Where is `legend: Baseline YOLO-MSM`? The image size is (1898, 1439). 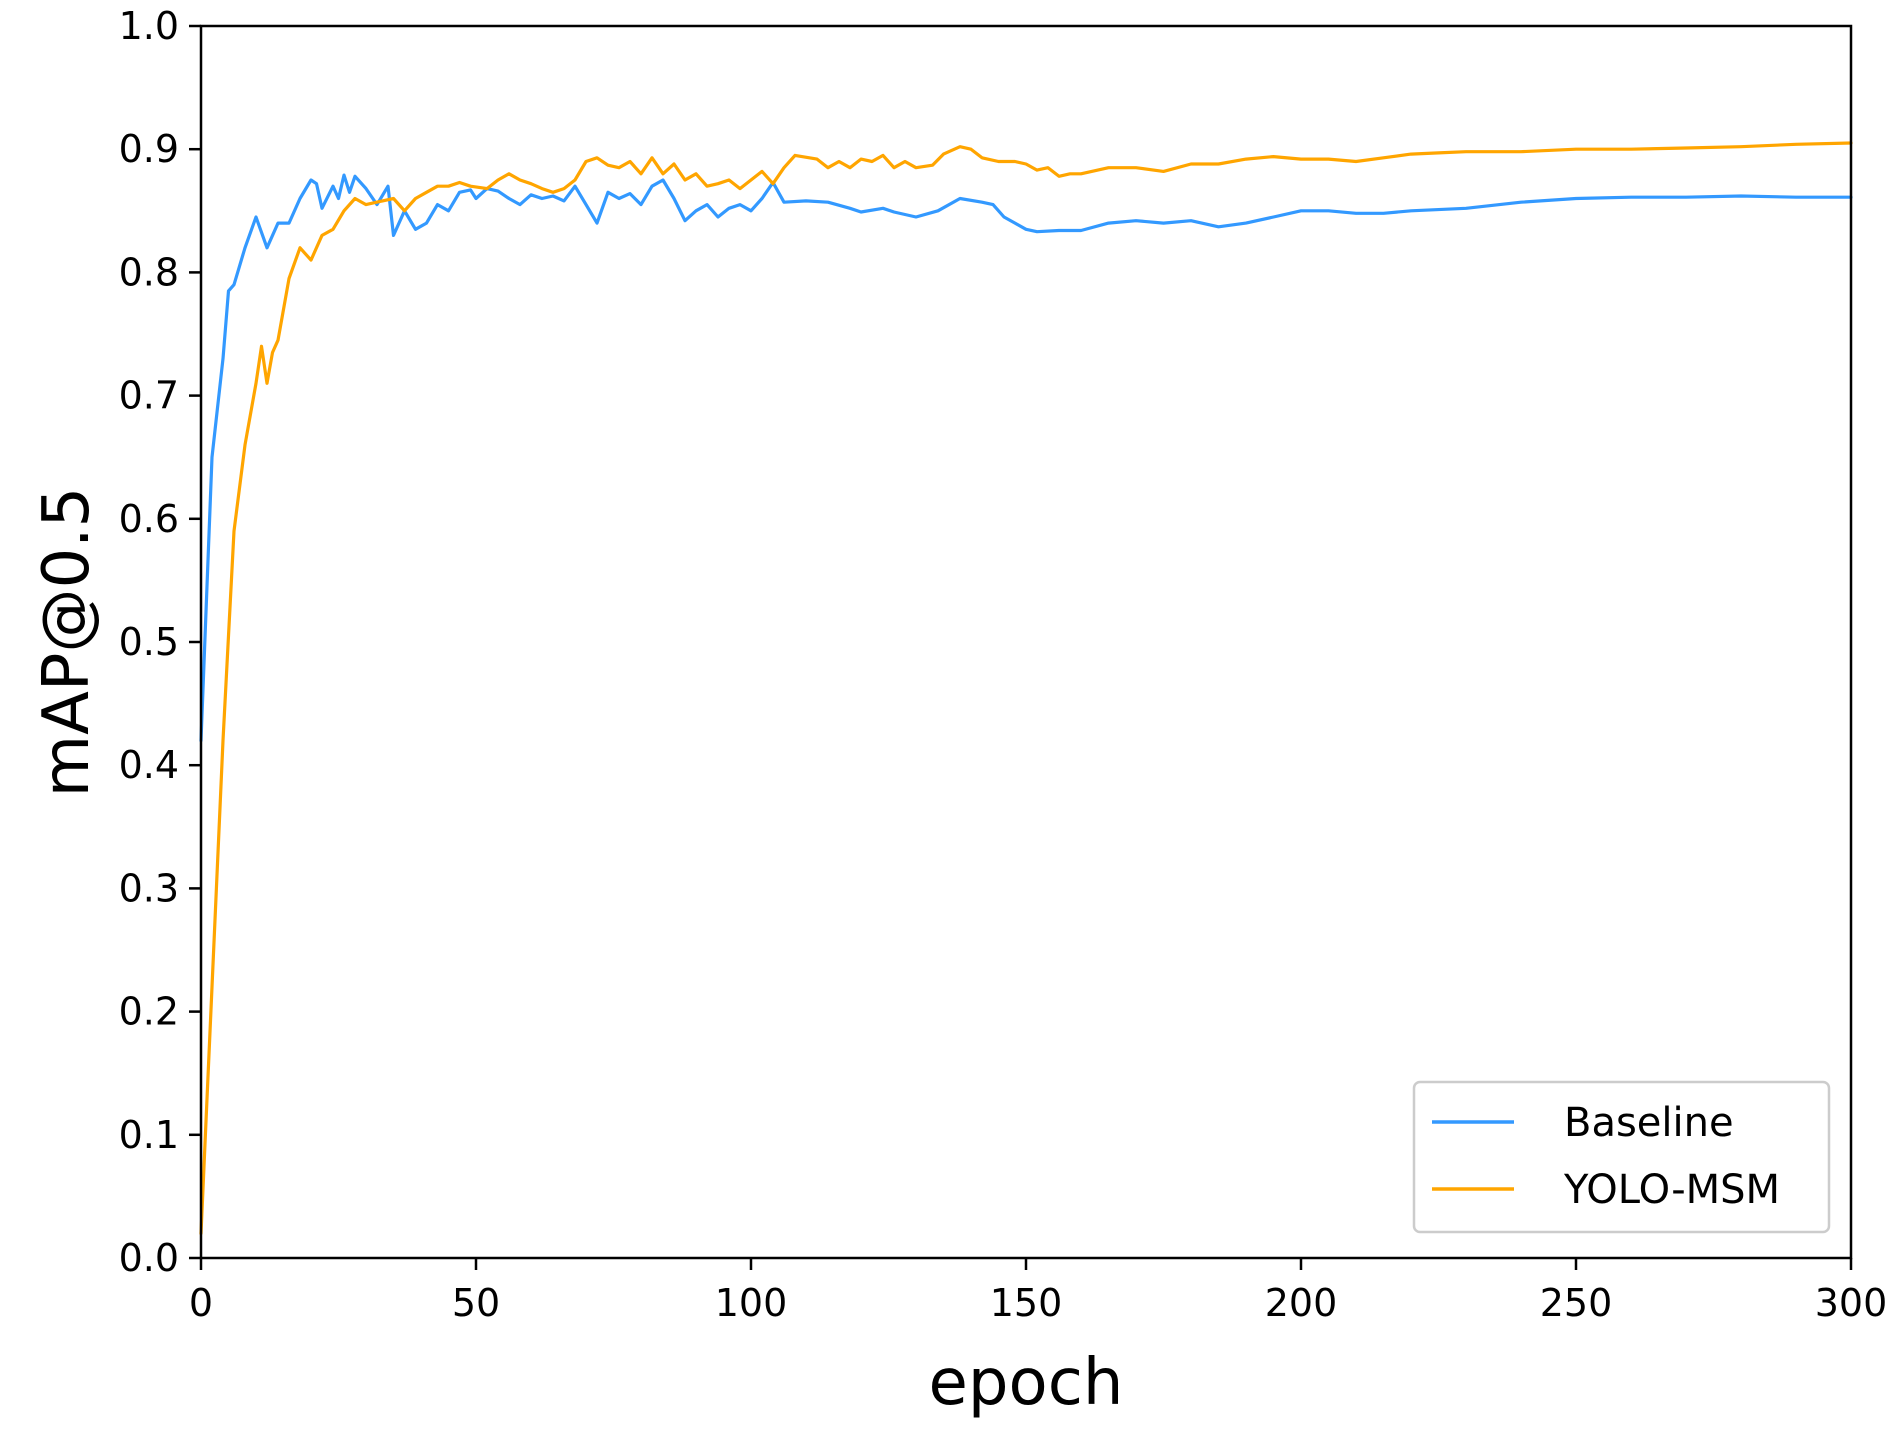 legend: Baseline YOLO-MSM is located at coordinates (1621, 1157).